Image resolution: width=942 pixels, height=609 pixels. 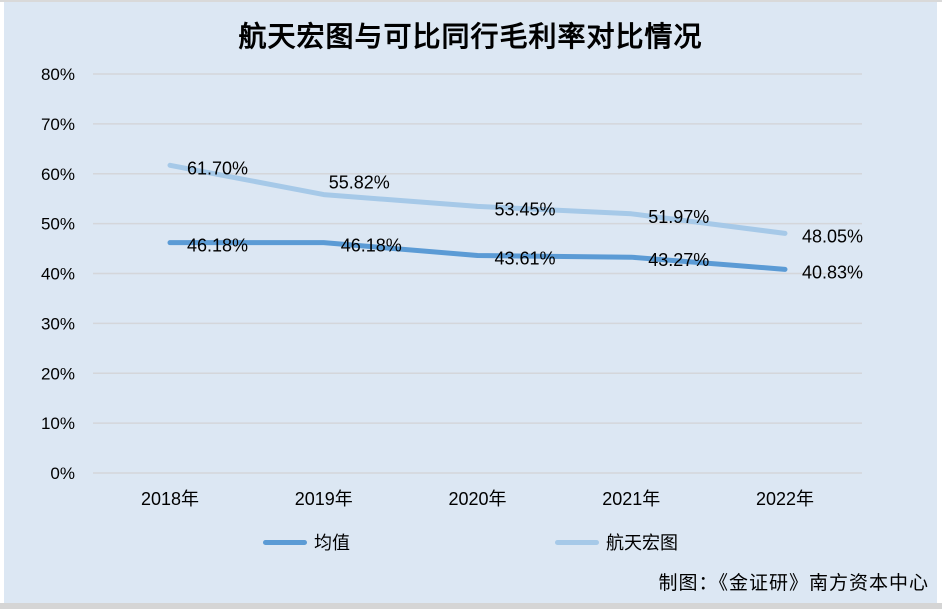 I want to click on legend-item-1: 航天宏图, so click(x=616, y=542).